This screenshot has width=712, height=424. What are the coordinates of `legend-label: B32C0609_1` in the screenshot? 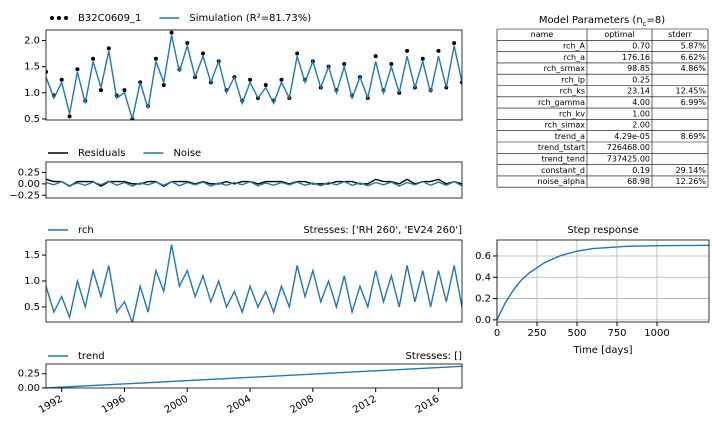 It's located at (109, 18).